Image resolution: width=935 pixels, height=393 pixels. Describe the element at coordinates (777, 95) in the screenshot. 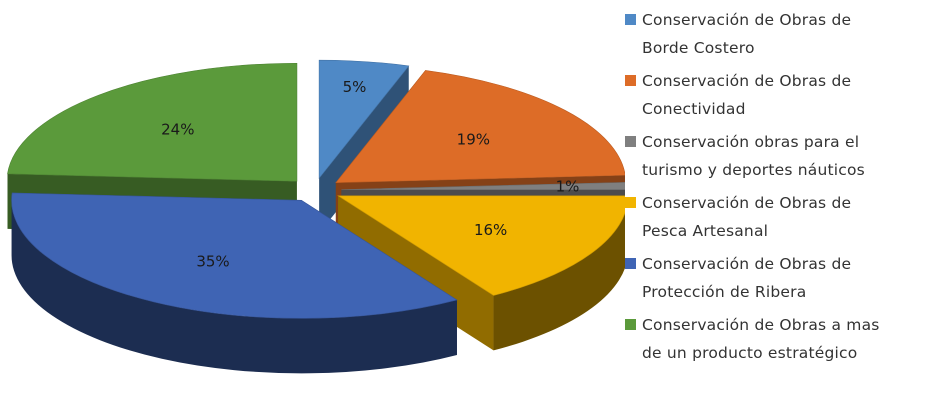

I see `legend-item-conectividad: Conservación de Obras de Conectividad` at that location.